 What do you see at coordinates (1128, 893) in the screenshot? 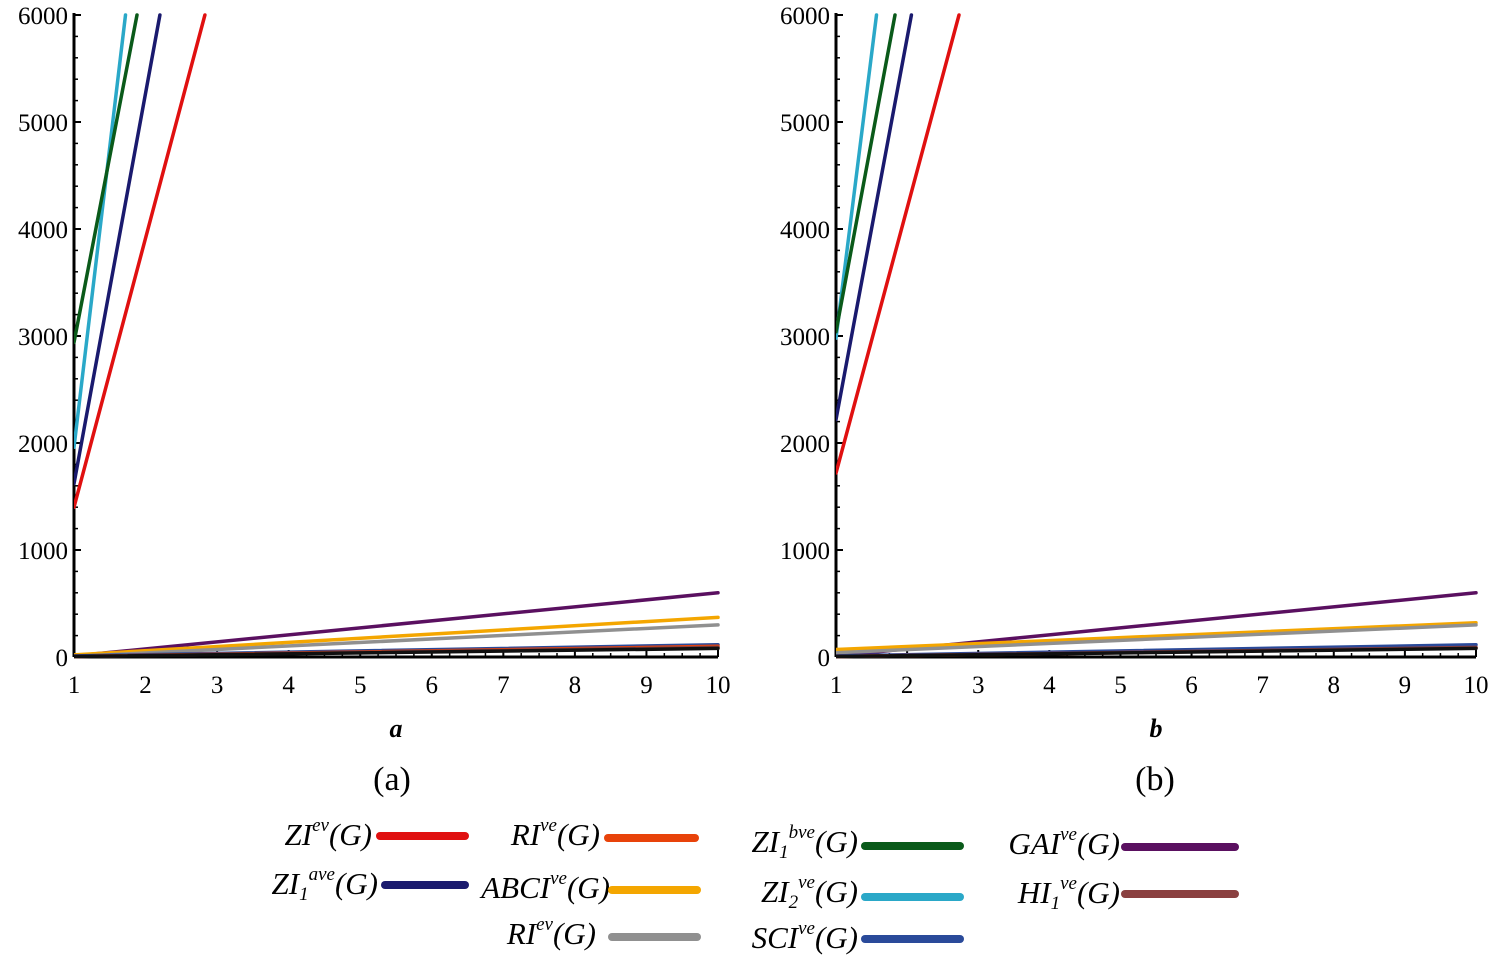
I see `legend-item-hi1_ve: HI1ve(G)` at bounding box center [1128, 893].